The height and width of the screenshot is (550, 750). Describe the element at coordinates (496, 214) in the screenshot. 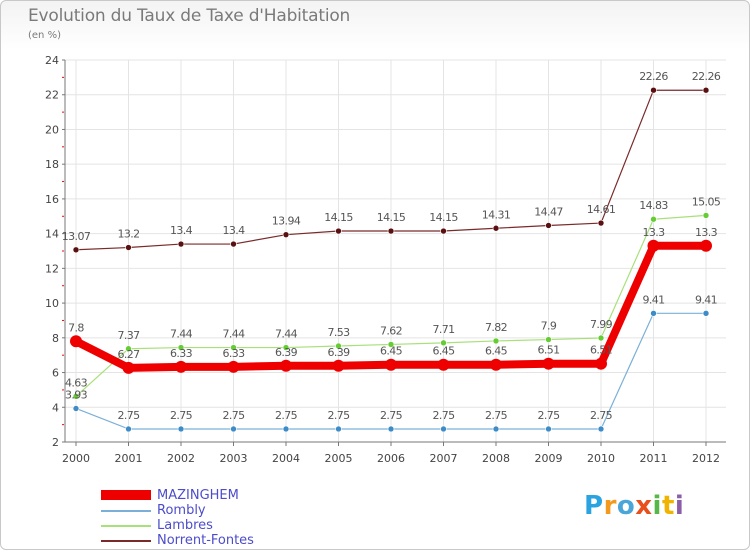

I see `data-label: 14.31` at that location.